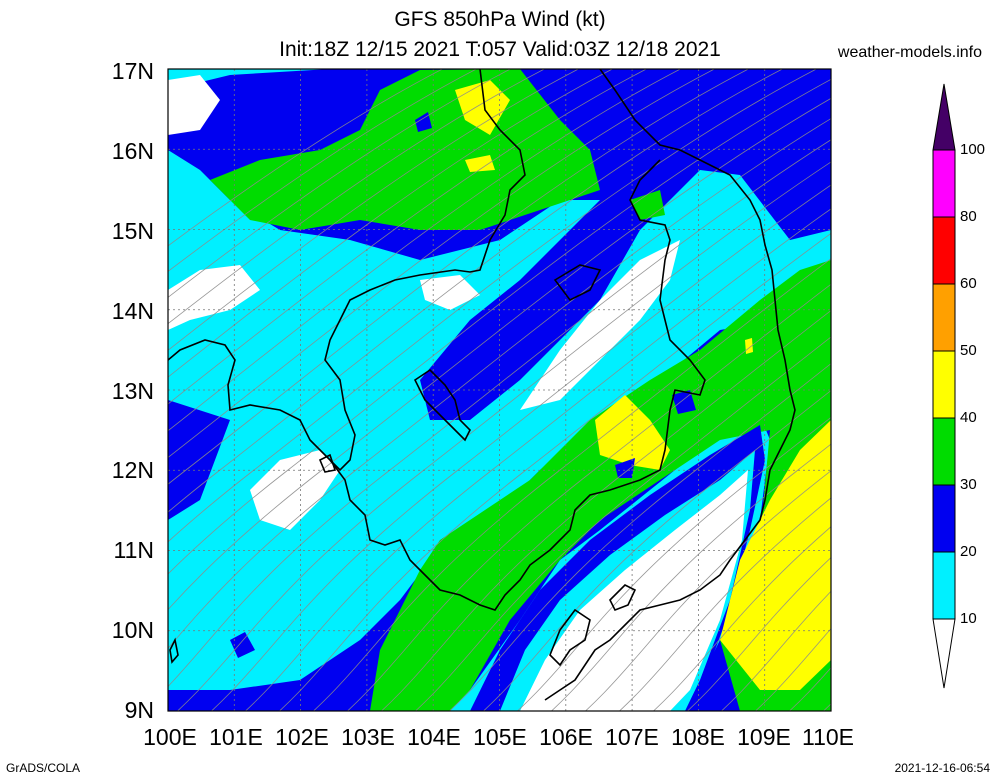 This screenshot has width=1000, height=779. I want to click on colorbar-label: 40, so click(968, 417).